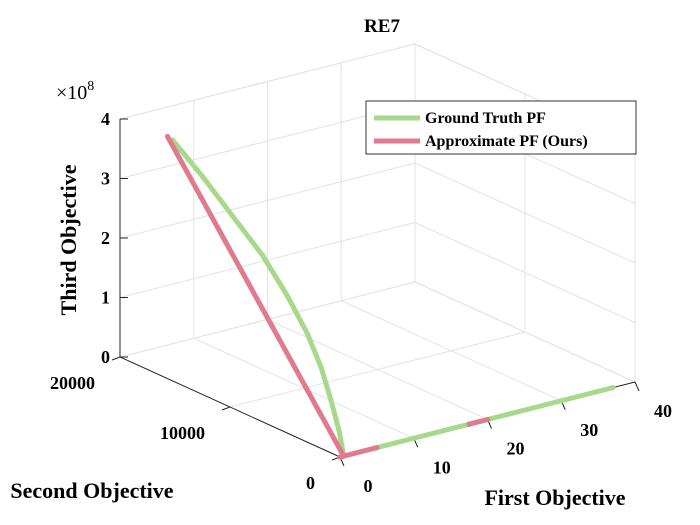  What do you see at coordinates (442, 467) in the screenshot?
I see `x-tick-label: 10` at bounding box center [442, 467].